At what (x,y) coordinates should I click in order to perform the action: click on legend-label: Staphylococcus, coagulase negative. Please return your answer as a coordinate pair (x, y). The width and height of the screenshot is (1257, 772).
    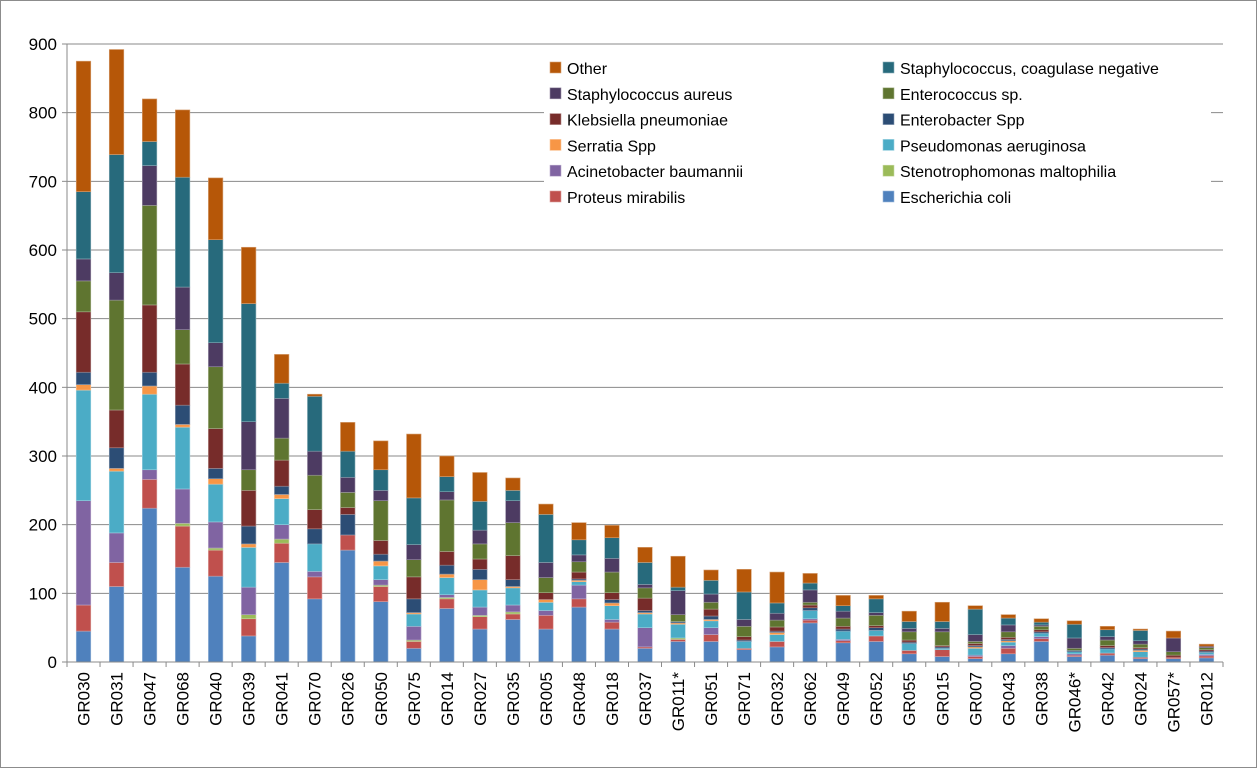
    Looking at the image, I should click on (1029, 69).